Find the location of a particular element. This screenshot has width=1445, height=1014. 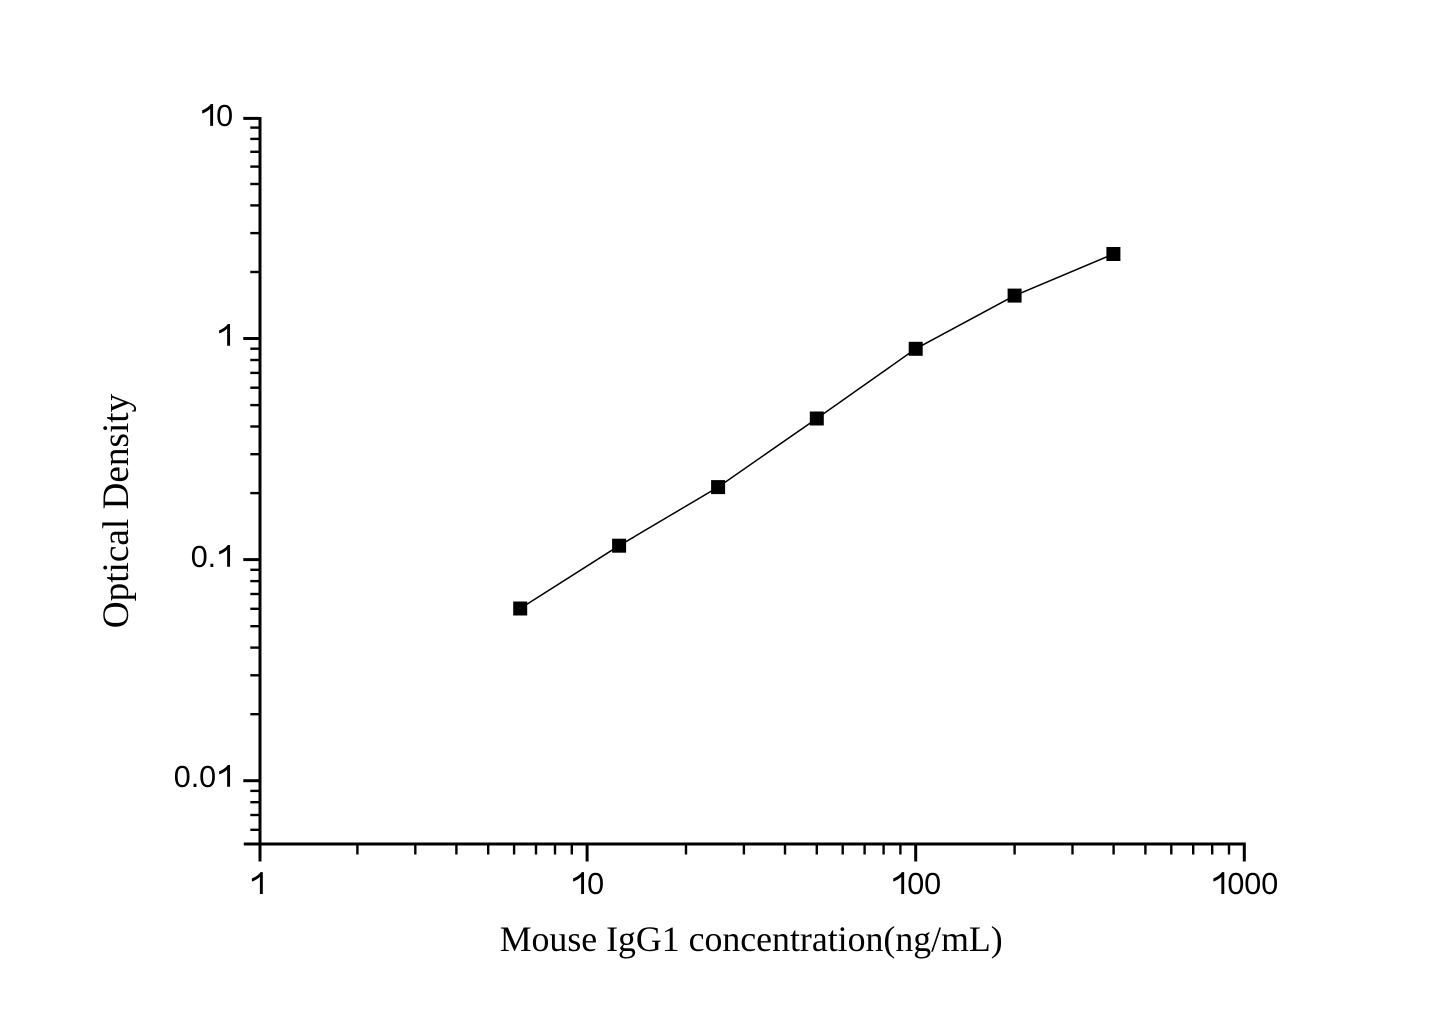

svg-text: 00 is located at coordinates (924, 884).